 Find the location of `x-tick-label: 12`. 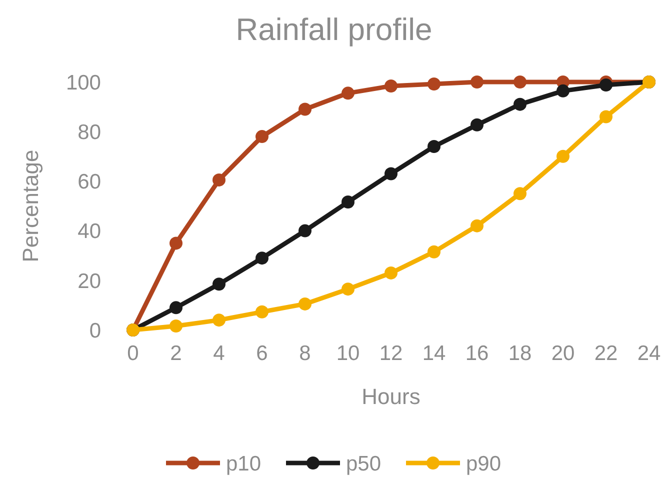

x-tick-label: 12 is located at coordinates (391, 353).